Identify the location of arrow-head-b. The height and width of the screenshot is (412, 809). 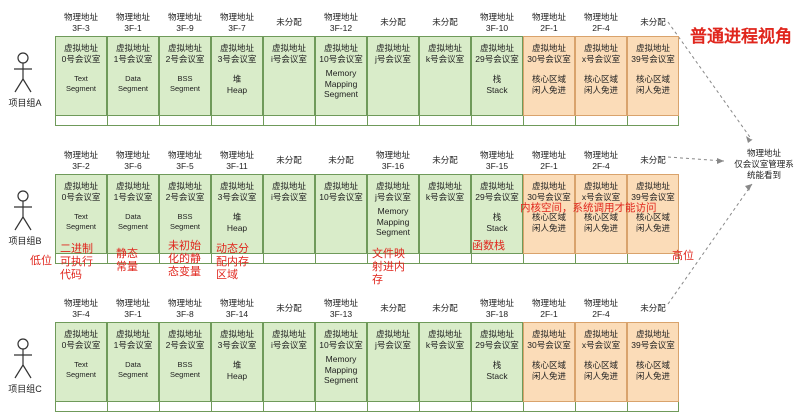
(720, 161).